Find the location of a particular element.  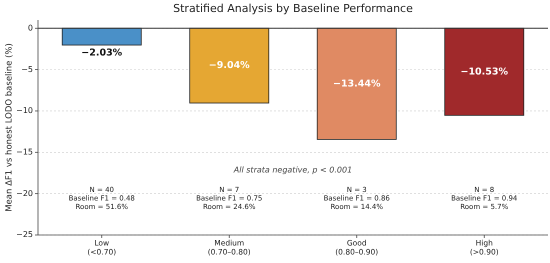

data-label: −10.53% is located at coordinates (484, 72).